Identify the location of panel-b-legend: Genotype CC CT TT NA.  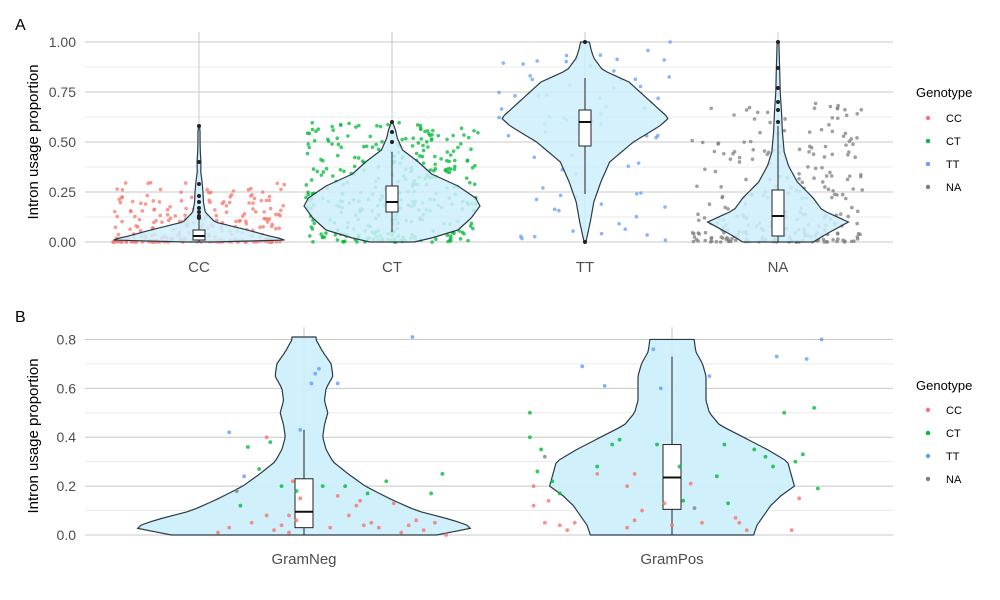
(944, 432).